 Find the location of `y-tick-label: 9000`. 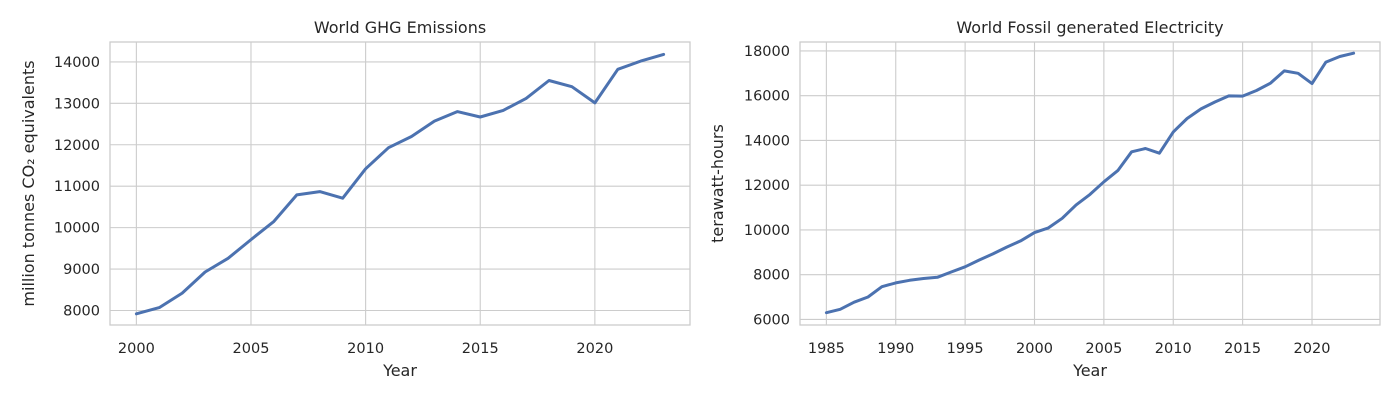

y-tick-label: 9000 is located at coordinates (81, 270).